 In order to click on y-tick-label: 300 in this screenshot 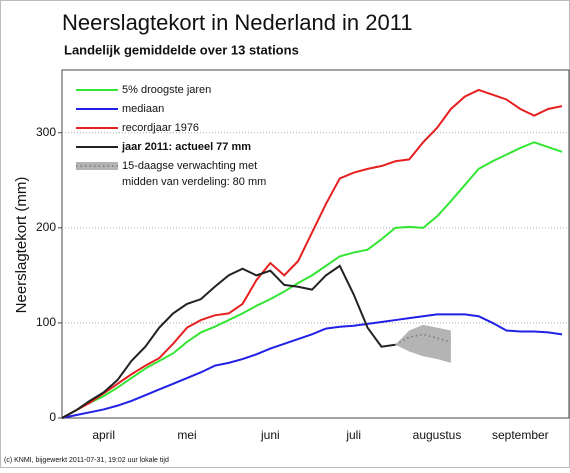, I will do `click(46, 132)`.